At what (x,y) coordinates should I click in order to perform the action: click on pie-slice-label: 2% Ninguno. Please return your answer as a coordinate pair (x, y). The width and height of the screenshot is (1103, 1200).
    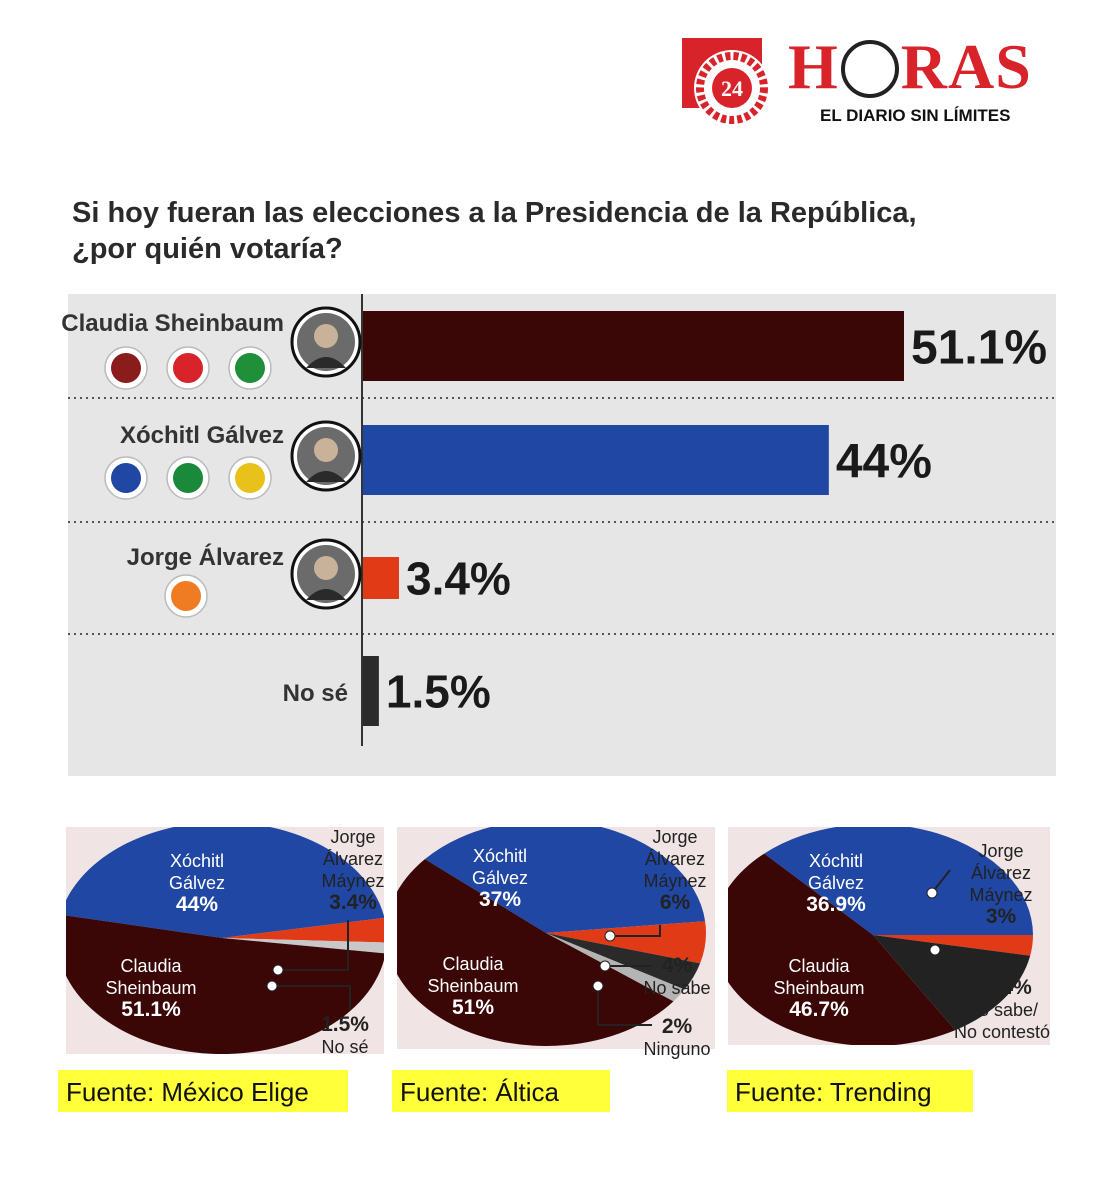
    Looking at the image, I should click on (677, 1038).